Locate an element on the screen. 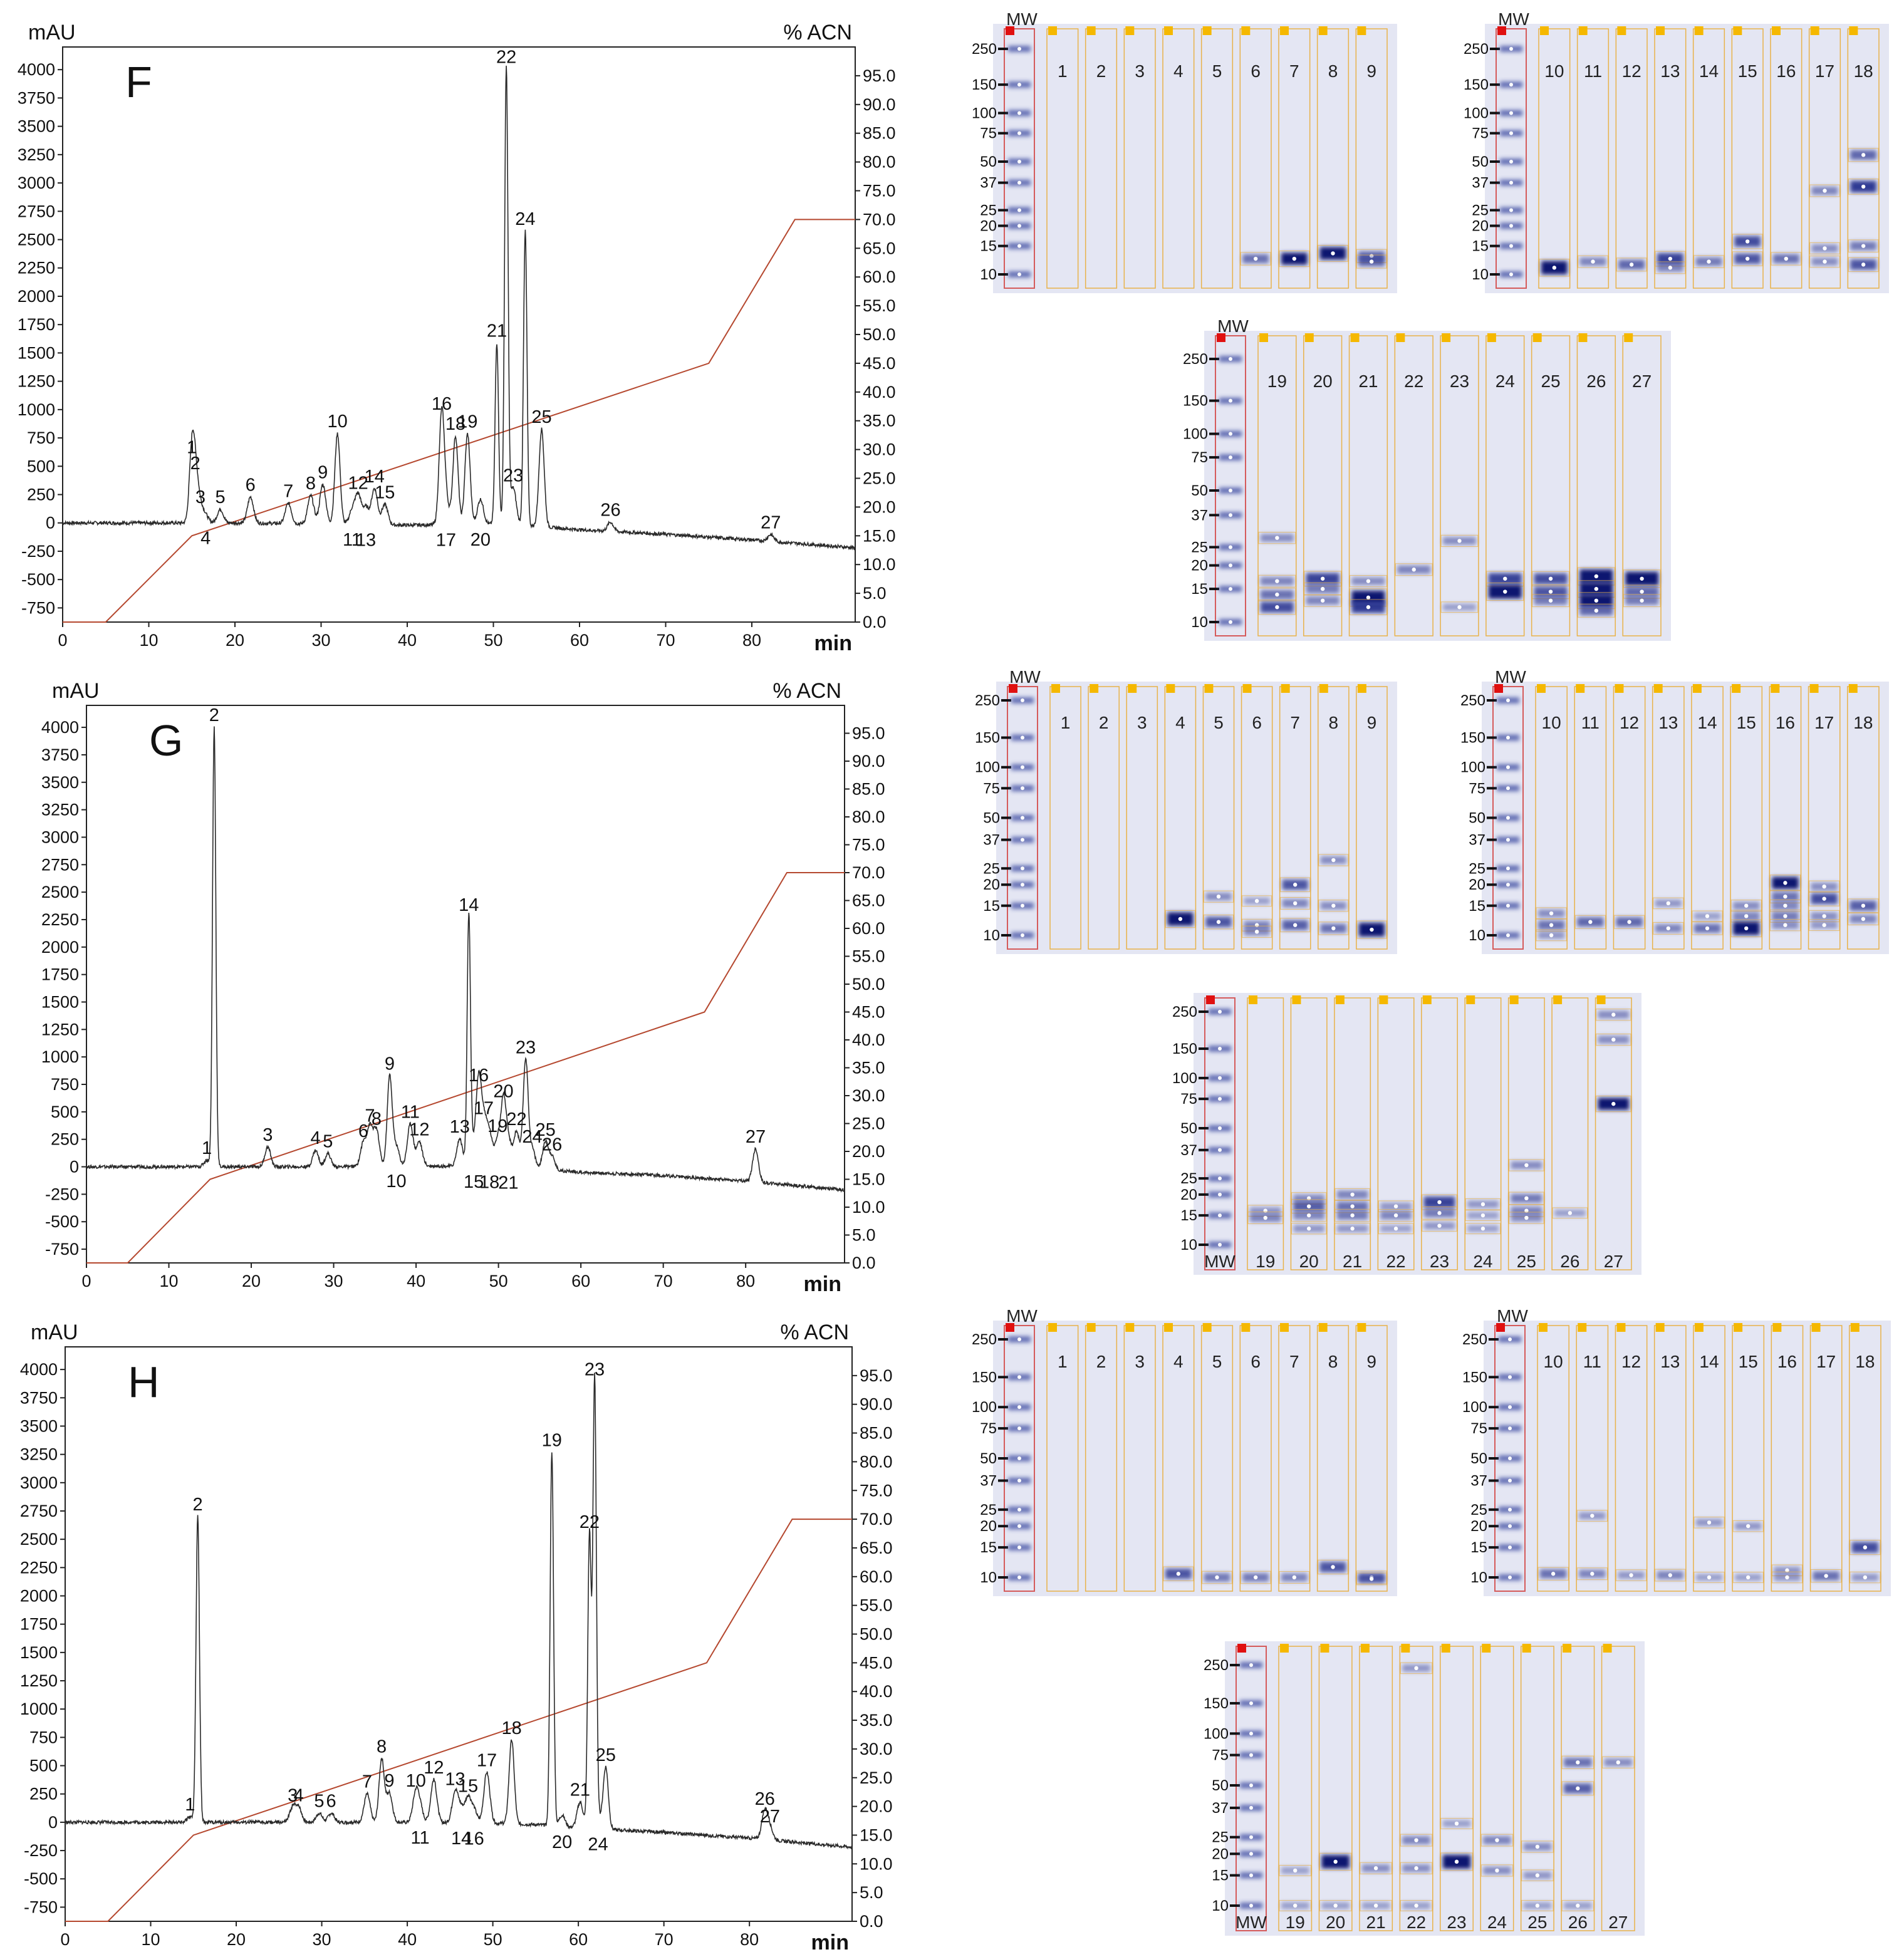 This screenshot has height=1952, width=1904. peak-label: 18 is located at coordinates (512, 1728).